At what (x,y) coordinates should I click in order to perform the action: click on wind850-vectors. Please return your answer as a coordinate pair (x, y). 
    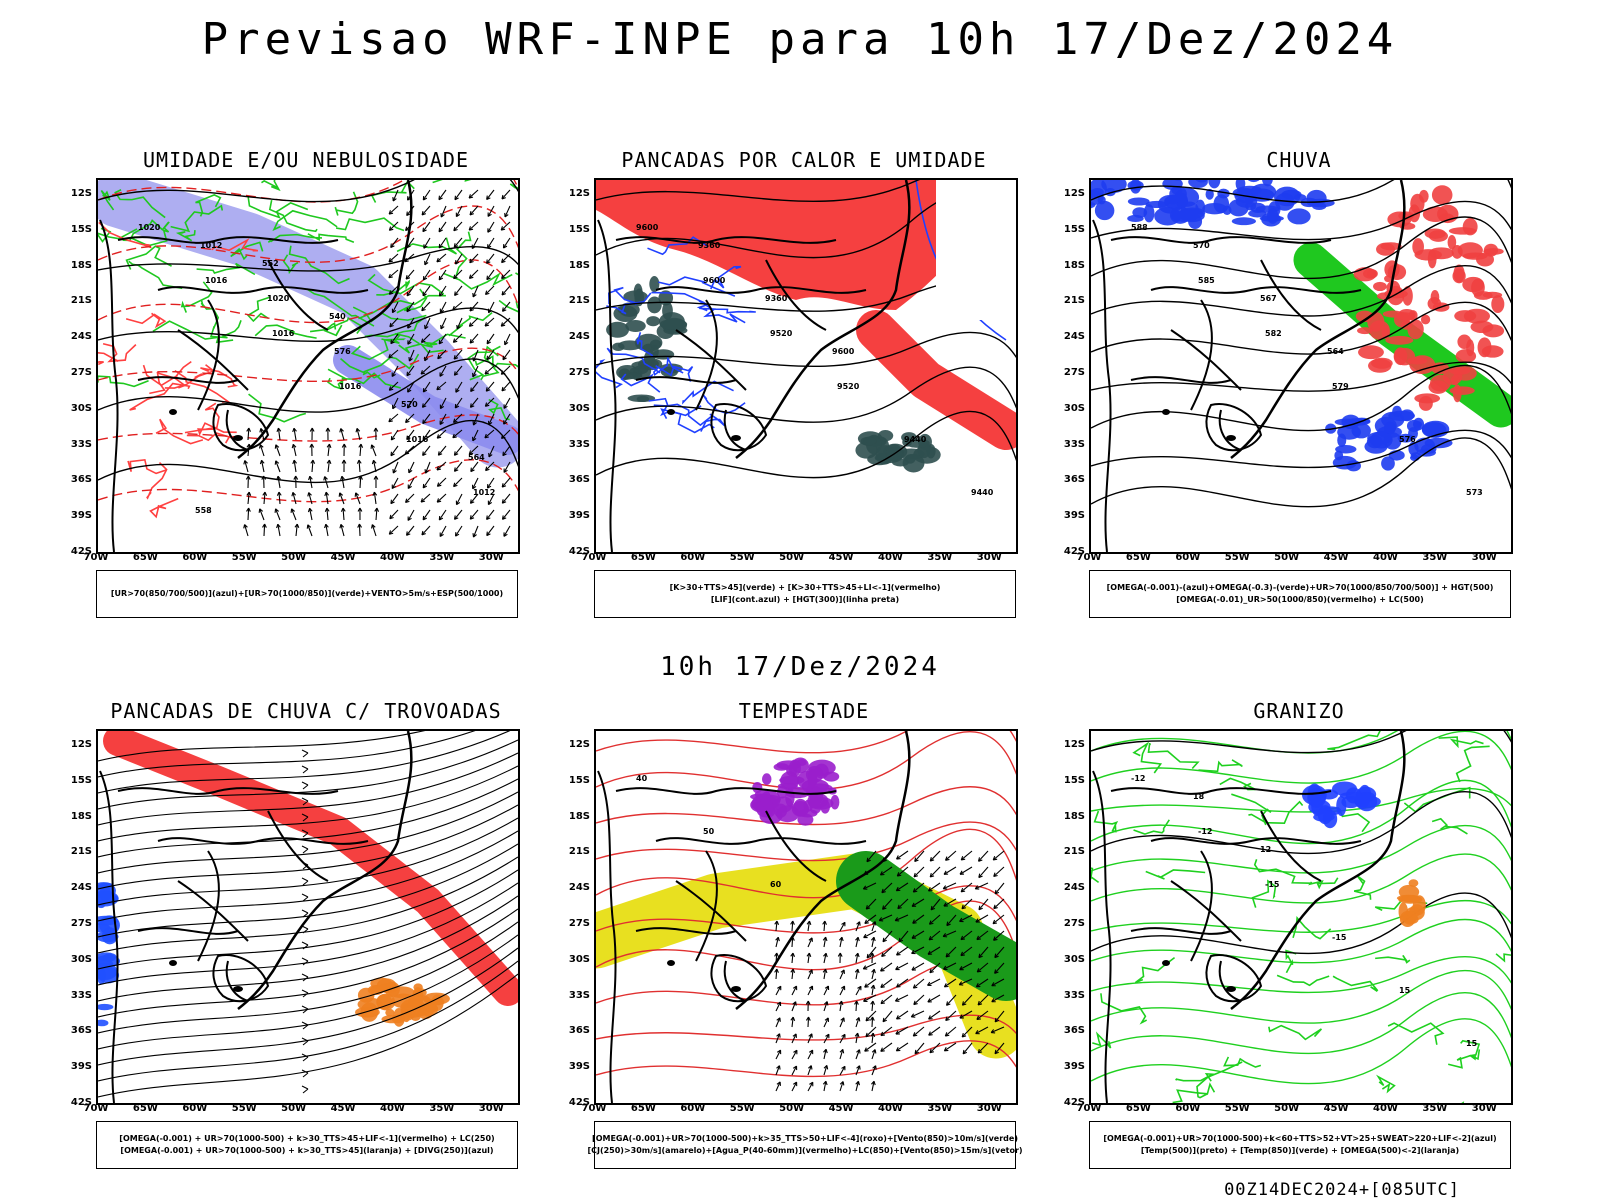
    Looking at the image, I should click on (933, 952).